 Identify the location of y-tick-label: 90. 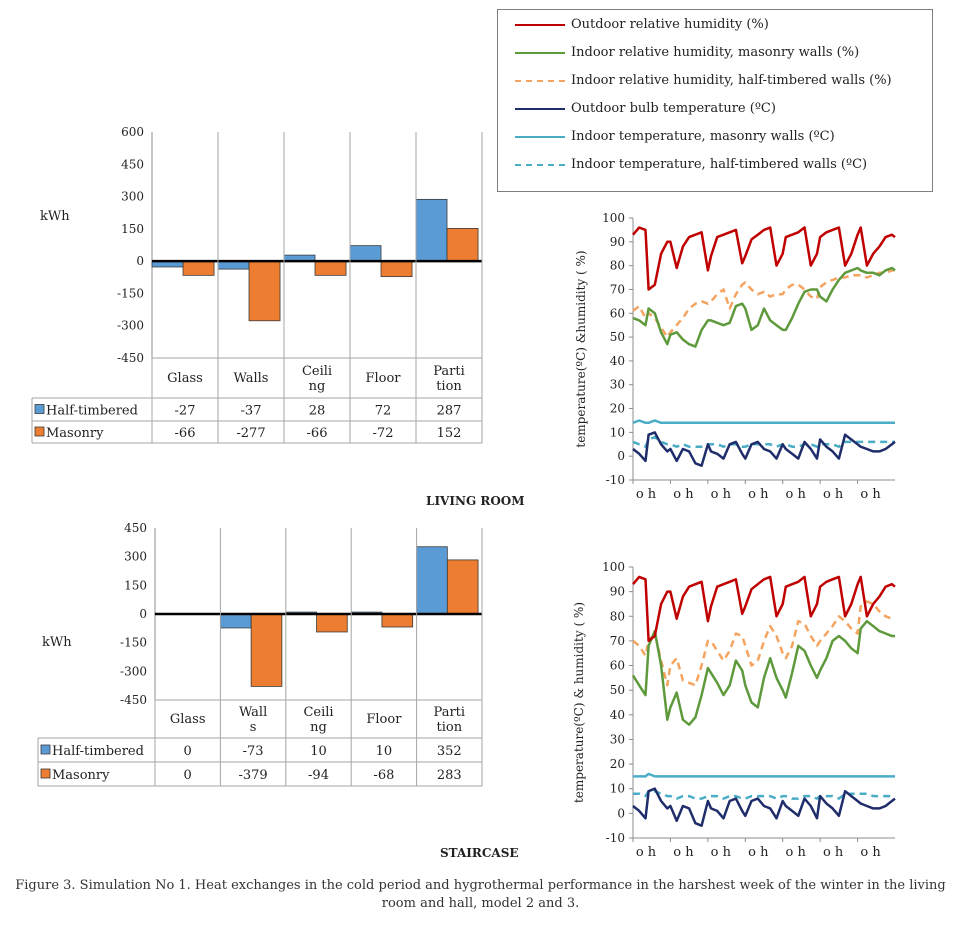
(617, 592).